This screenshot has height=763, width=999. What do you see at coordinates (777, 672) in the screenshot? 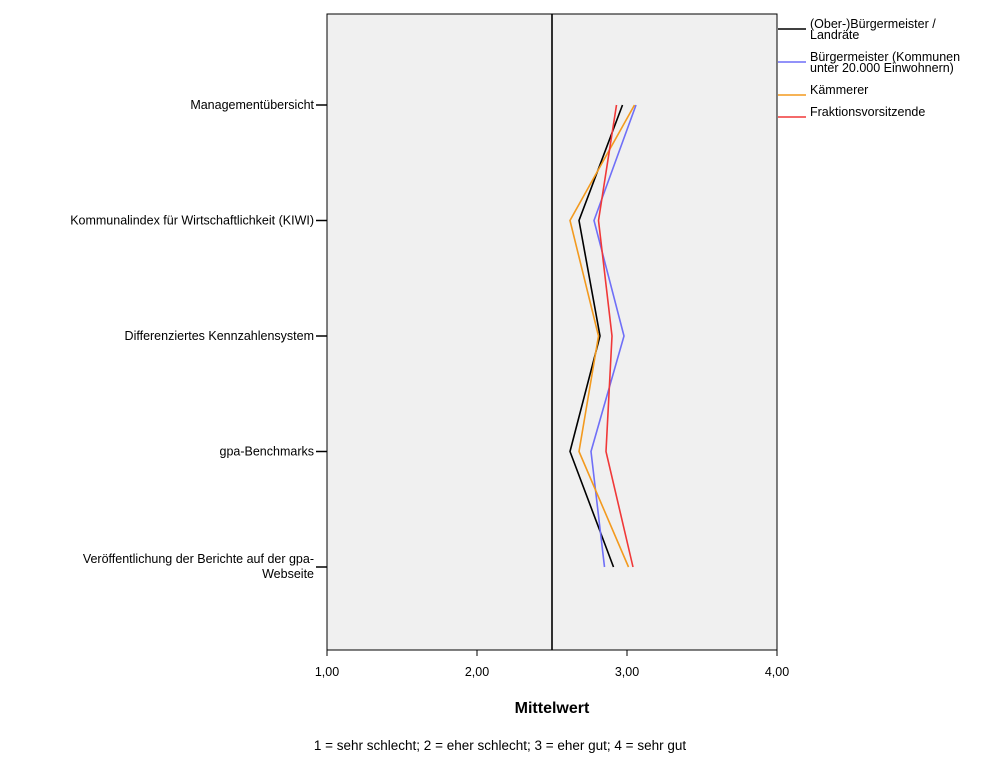
I see `x-tick-label: 4,00` at bounding box center [777, 672].